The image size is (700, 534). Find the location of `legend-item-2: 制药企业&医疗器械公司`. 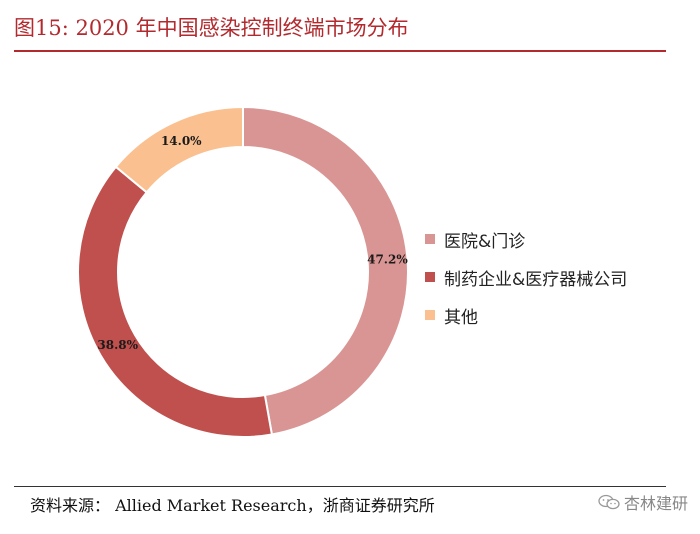

legend-item-2: 制药企业&医疗器械公司 is located at coordinates (526, 277).